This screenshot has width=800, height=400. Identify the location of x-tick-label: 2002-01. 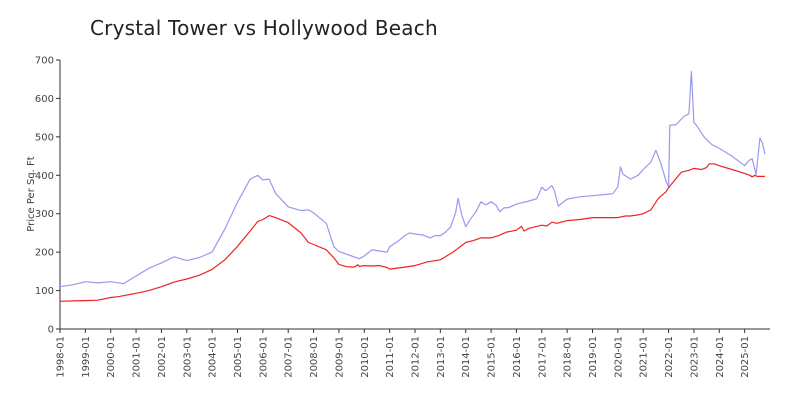
(162, 357).